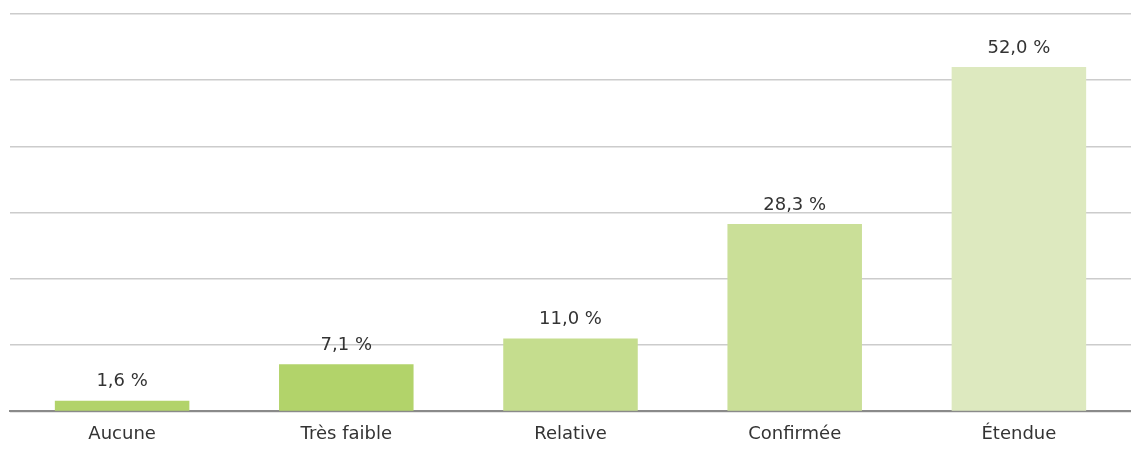 The height and width of the screenshot is (459, 1131). What do you see at coordinates (122, 432) in the screenshot?
I see `x-tick-label: Aucune` at bounding box center [122, 432].